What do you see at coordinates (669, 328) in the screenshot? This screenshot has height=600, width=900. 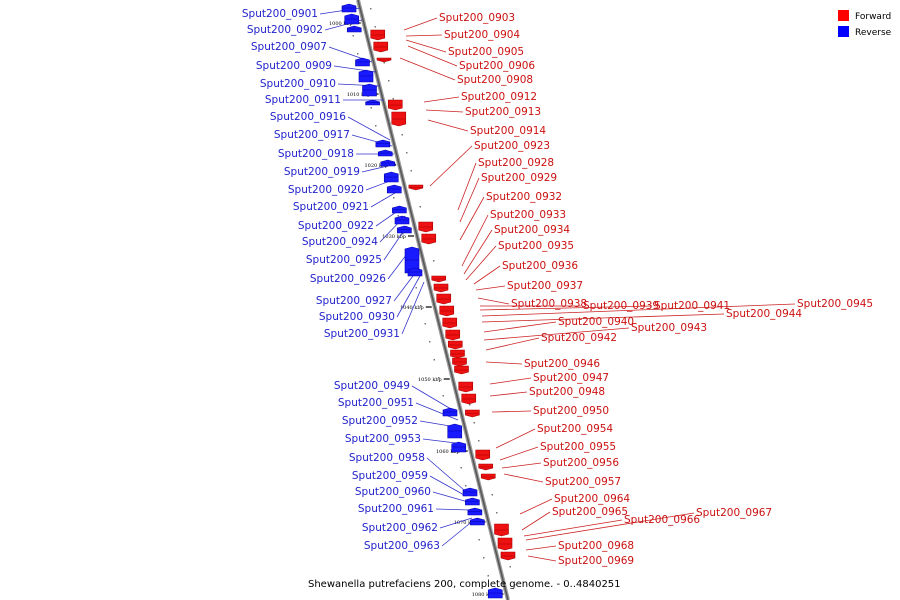 I see `forward-gene-label: Sput200_0943` at bounding box center [669, 328].